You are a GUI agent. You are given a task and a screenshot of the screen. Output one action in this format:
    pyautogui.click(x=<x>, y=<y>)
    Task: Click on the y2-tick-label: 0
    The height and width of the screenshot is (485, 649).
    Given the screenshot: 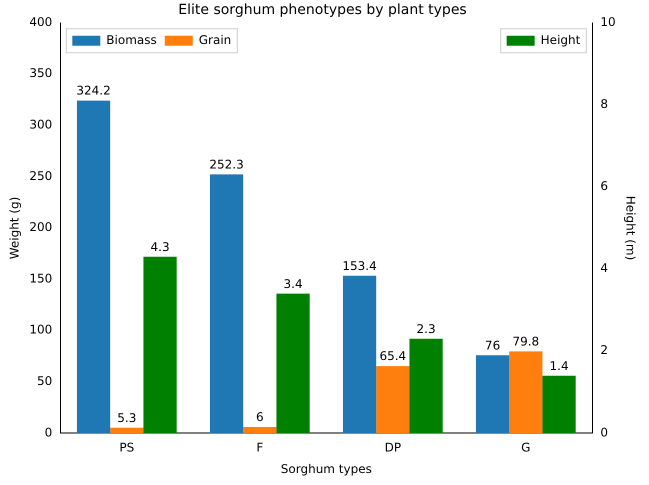 What is the action you would take?
    pyautogui.click(x=604, y=432)
    